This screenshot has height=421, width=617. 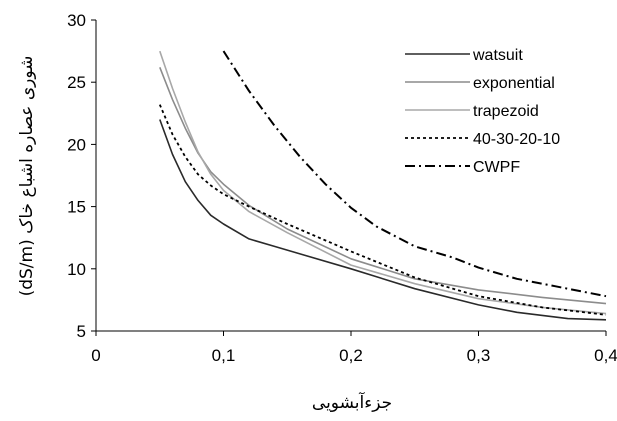 I want to click on legend-label: trapezoid, so click(x=506, y=111).